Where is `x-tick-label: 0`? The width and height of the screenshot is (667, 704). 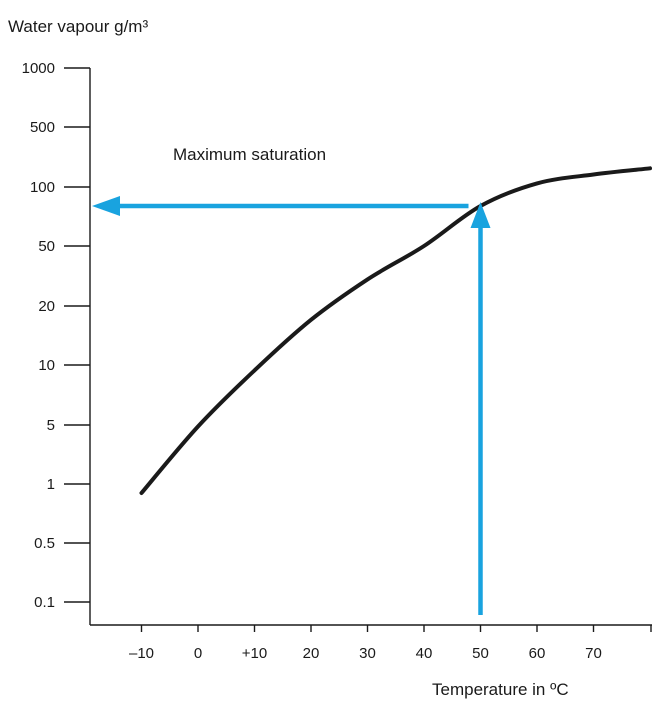 x-tick-label: 0 is located at coordinates (198, 653).